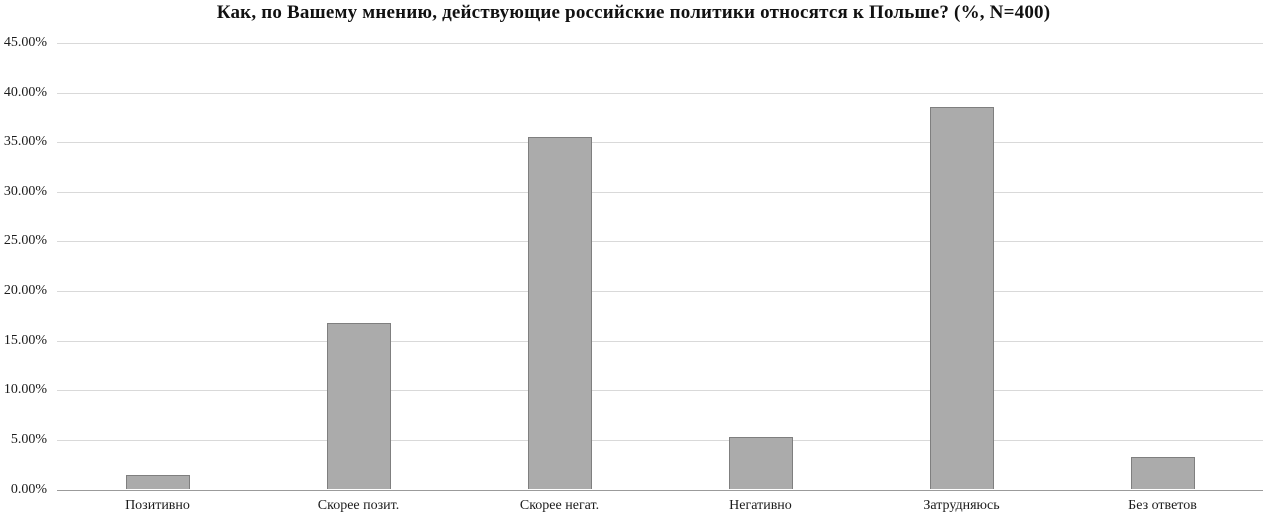  Describe the element at coordinates (25, 191) in the screenshot. I see `y-axis-tick-label: 30.00%` at that location.